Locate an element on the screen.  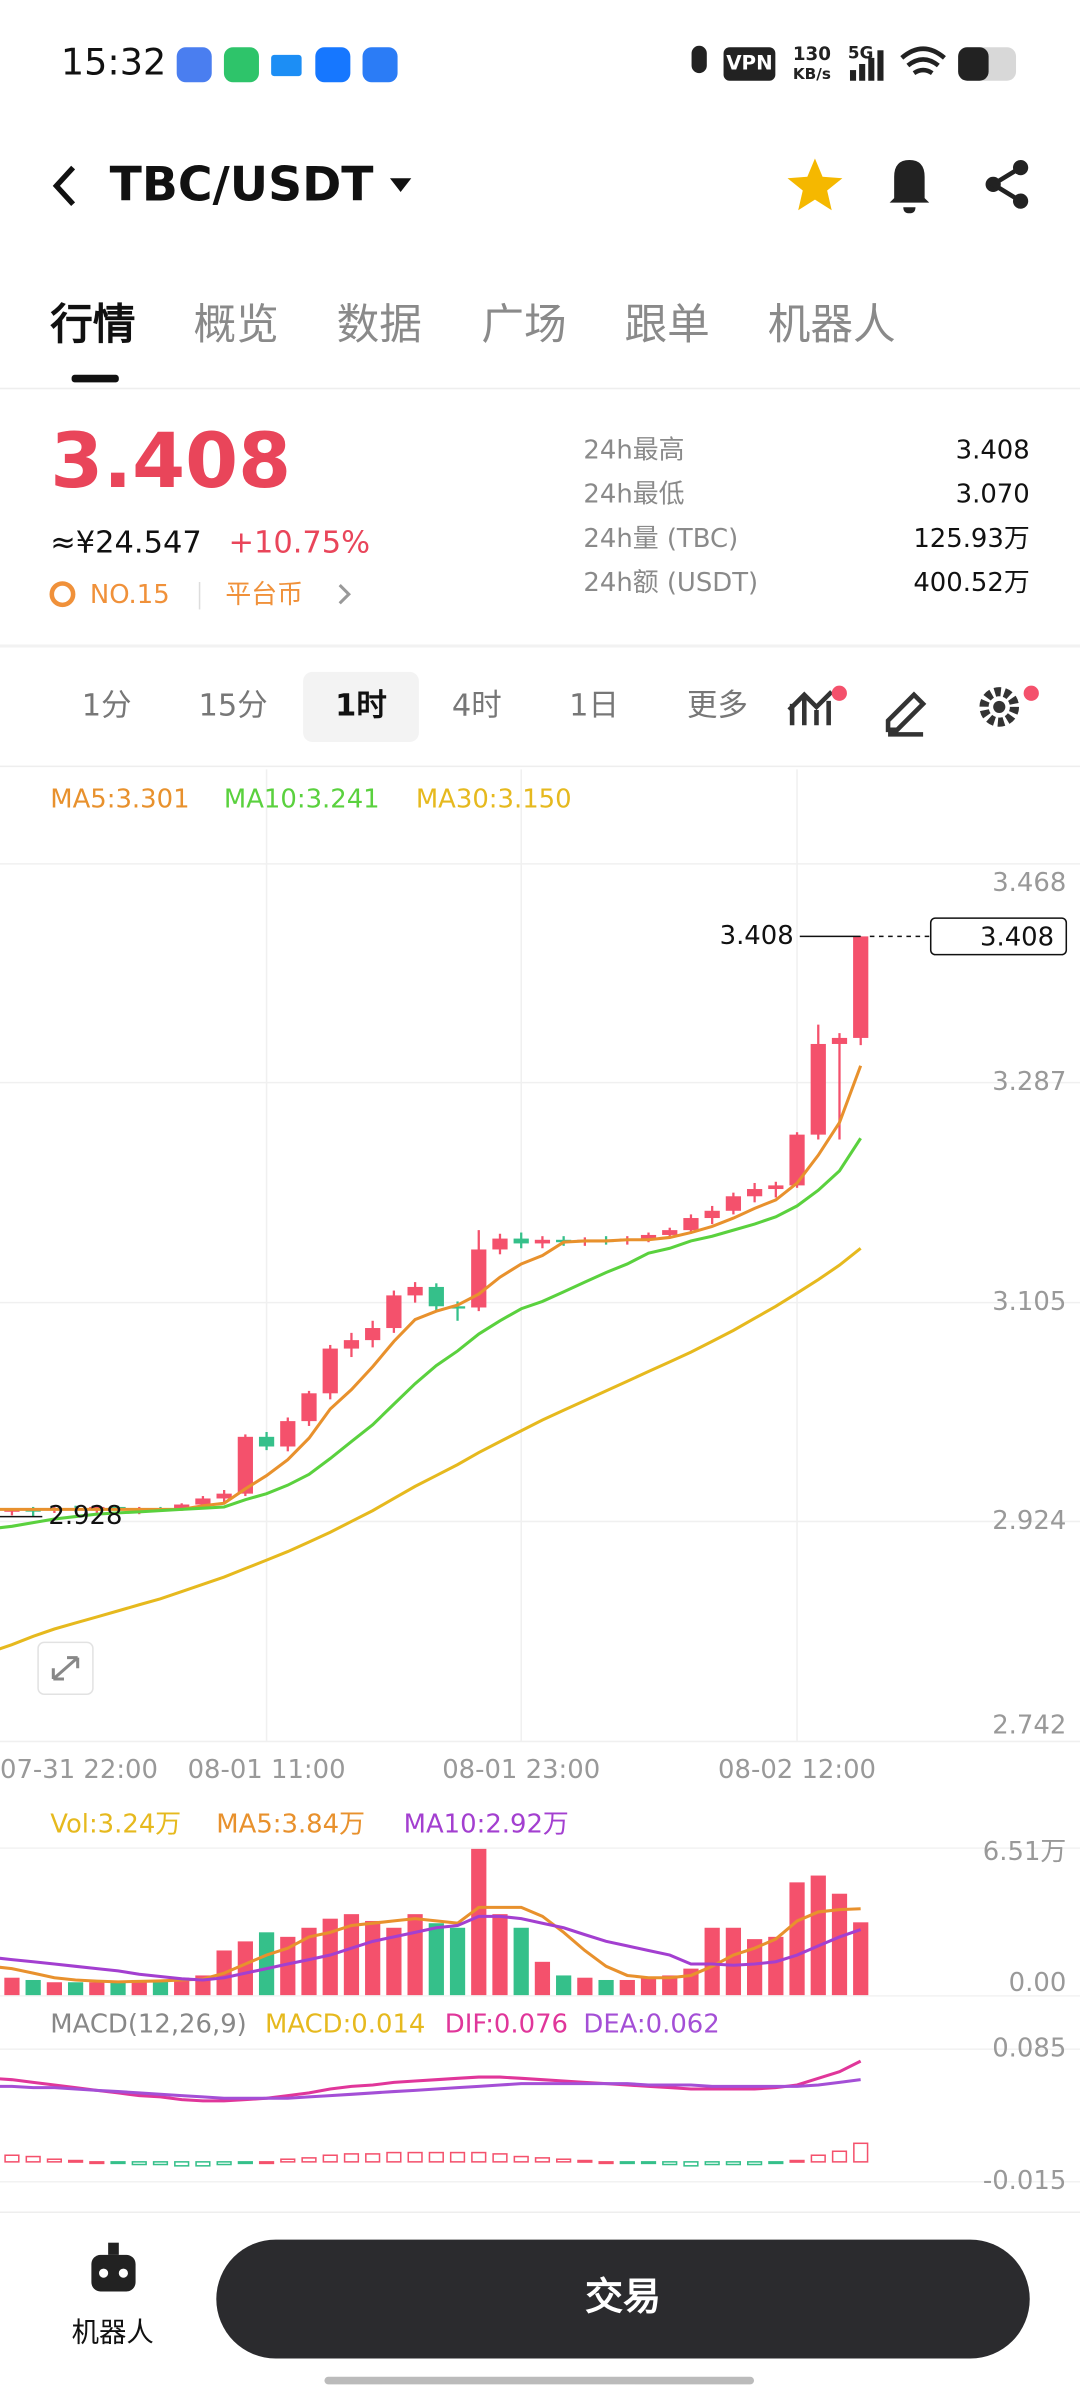
legend-label: DEA:0.062 is located at coordinates (651, 2024).